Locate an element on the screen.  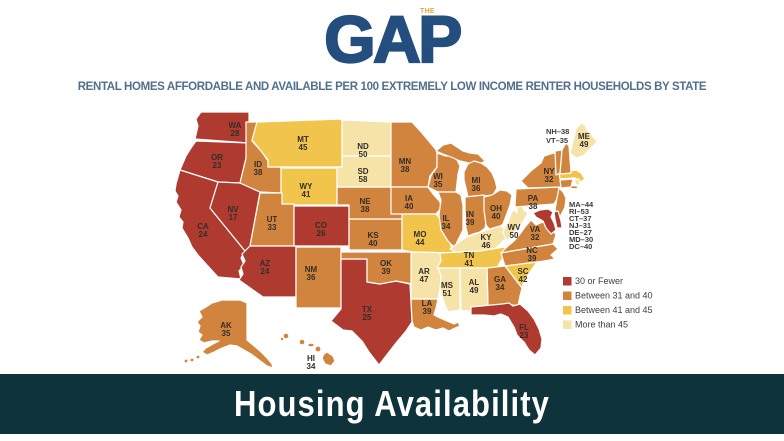
svg-text: WY is located at coordinates (307, 186).